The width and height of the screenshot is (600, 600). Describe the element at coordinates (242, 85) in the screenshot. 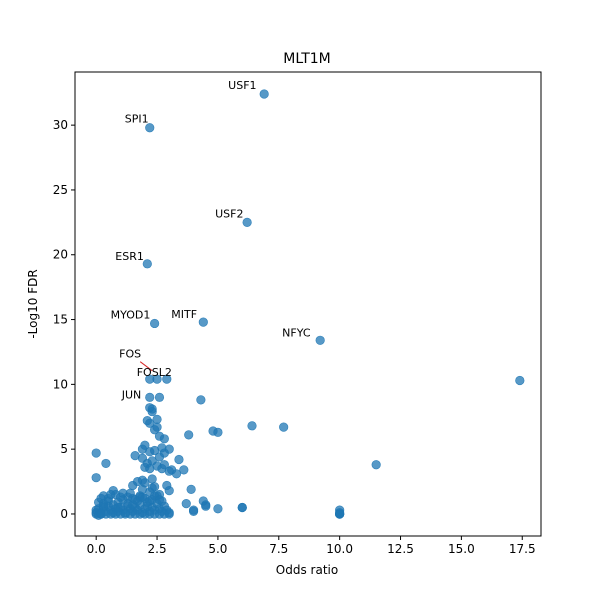

I see `annotation-usf1: USF1` at that location.